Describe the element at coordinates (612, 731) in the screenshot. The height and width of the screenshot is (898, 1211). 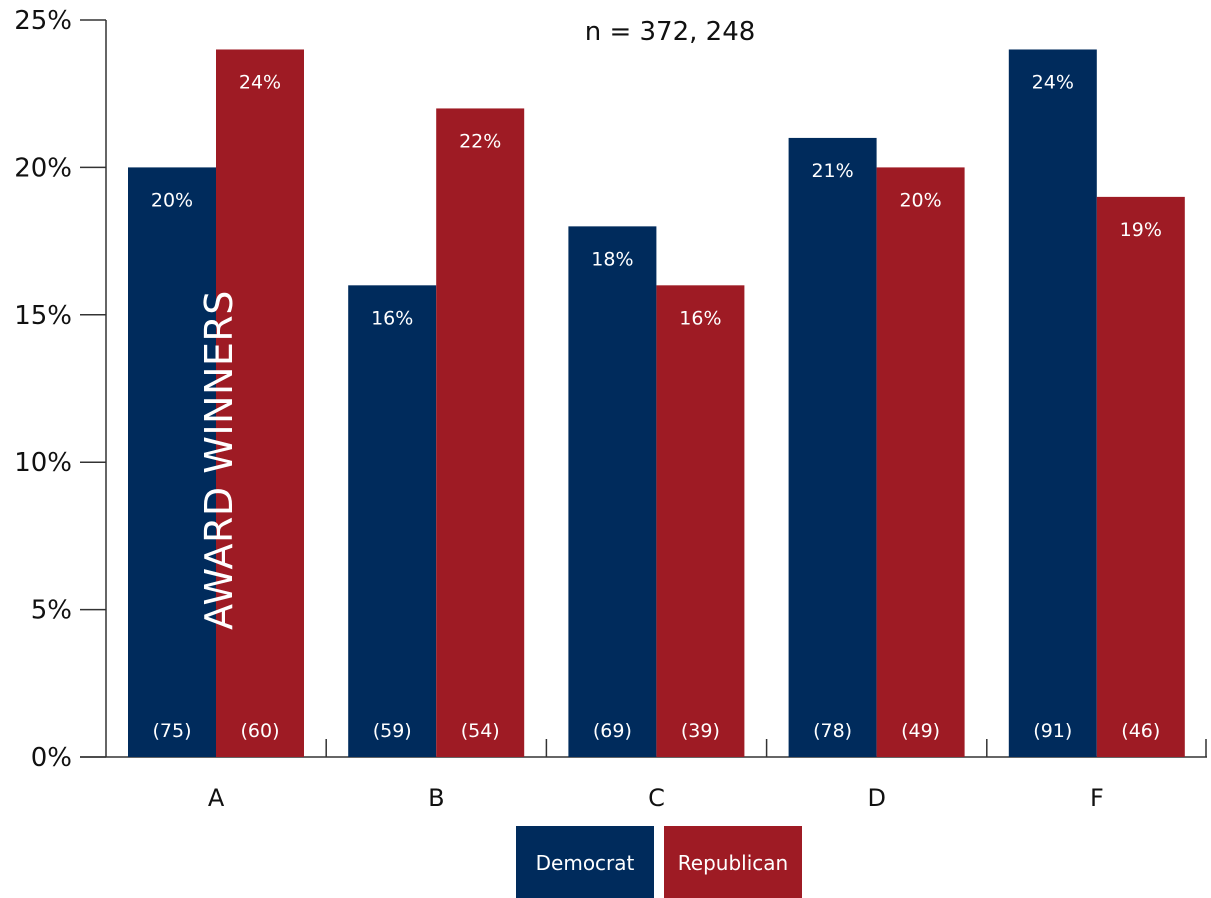
I see `bar-count-label: (69)` at that location.